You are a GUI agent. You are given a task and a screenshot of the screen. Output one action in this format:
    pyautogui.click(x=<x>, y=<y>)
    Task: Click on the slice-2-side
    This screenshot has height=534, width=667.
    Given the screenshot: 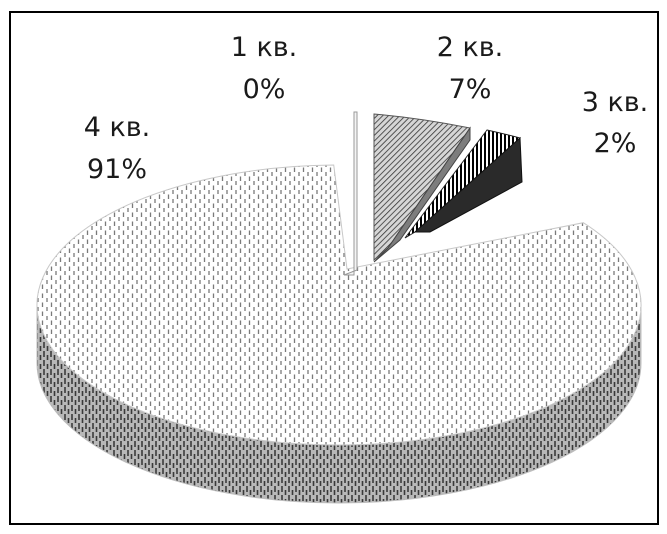 What is the action you would take?
    pyautogui.click(x=422, y=194)
    